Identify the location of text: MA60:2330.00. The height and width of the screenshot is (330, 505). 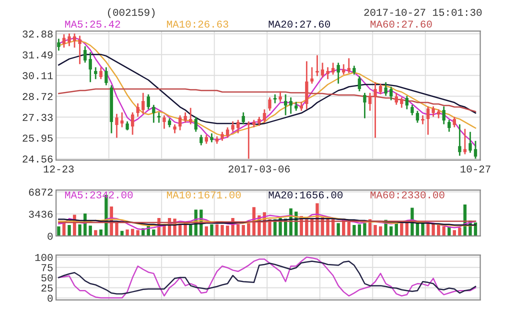
(407, 194).